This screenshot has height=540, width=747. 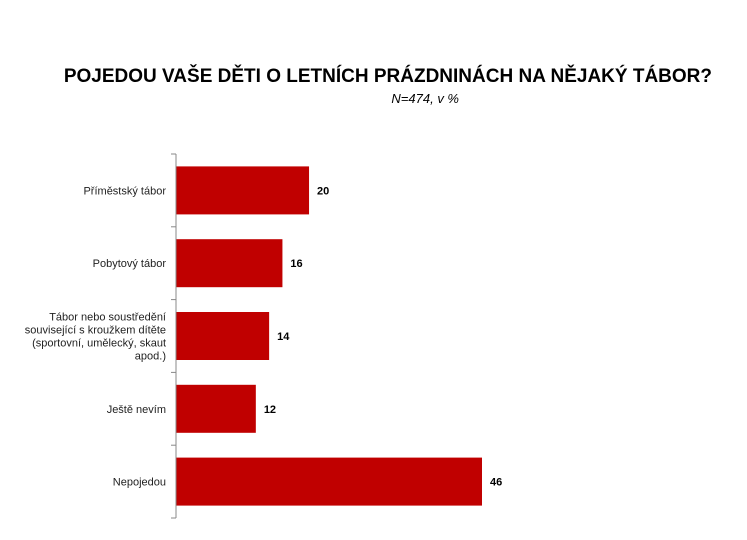 I want to click on category-label: Nepojedou, so click(x=139, y=483).